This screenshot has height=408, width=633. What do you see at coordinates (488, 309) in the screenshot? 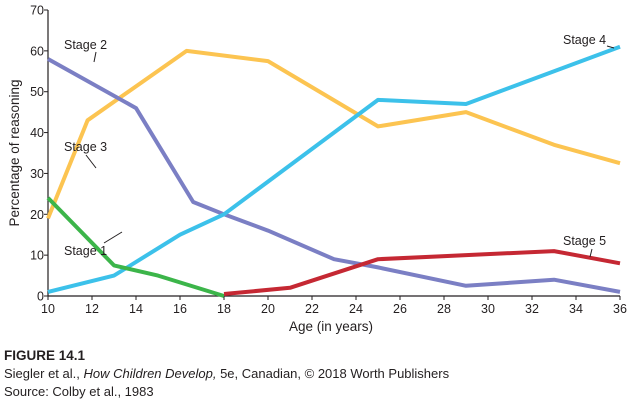
I see `x-tick-label: 30` at bounding box center [488, 309].